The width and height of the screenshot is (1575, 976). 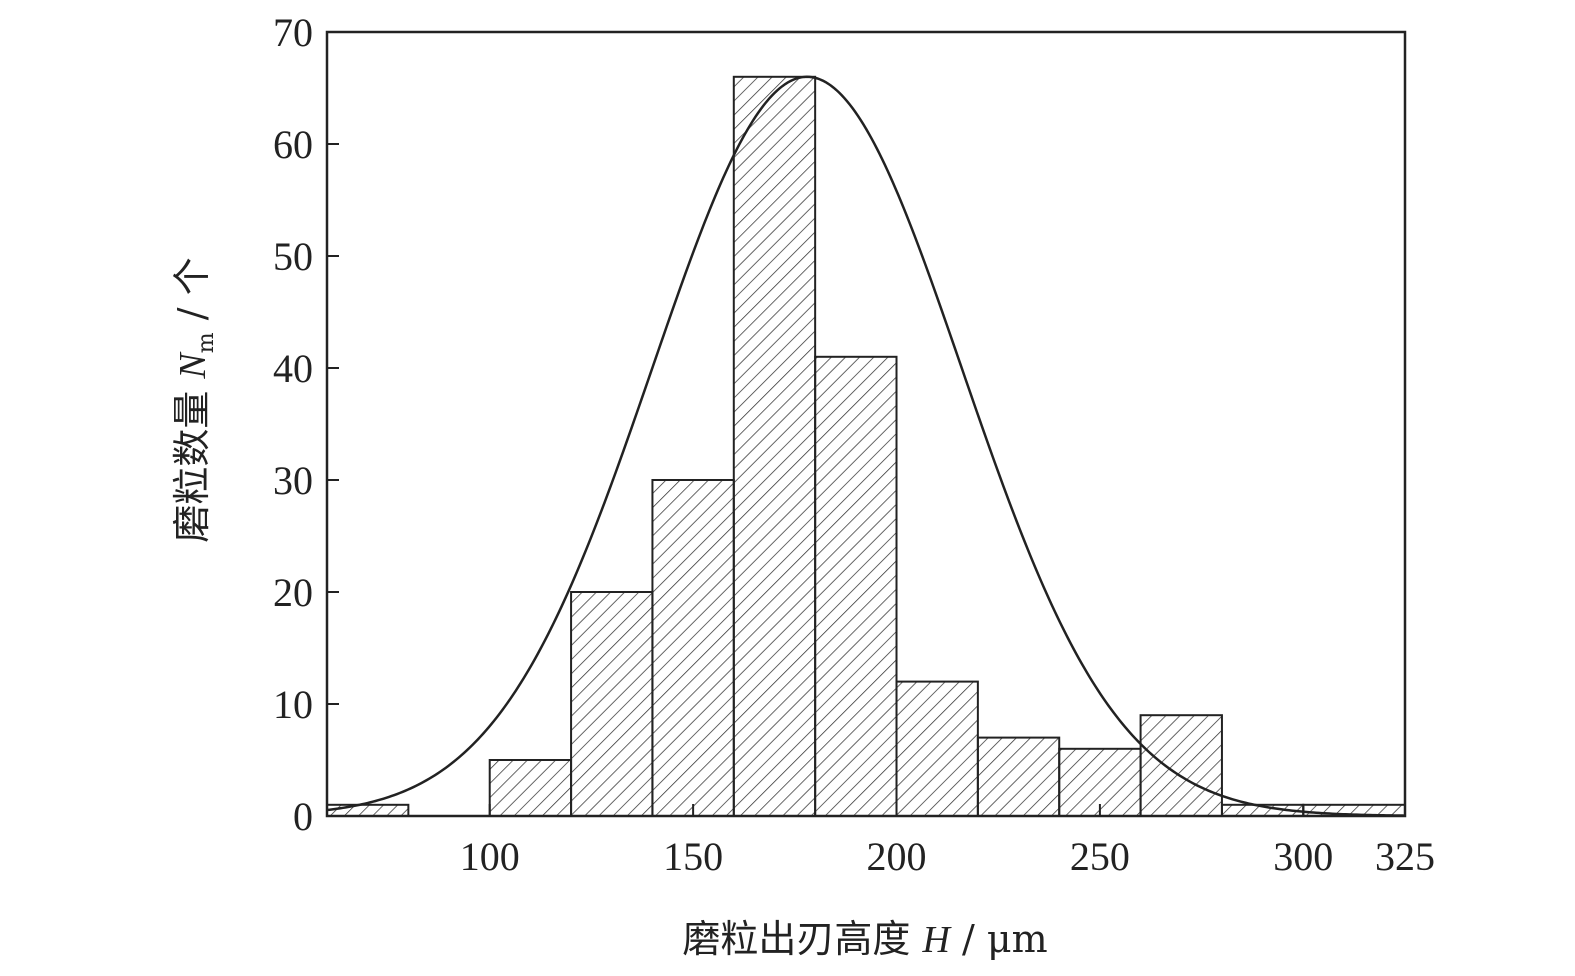 I want to click on x-axis-label-unit: / μm, so click(x=999, y=939).